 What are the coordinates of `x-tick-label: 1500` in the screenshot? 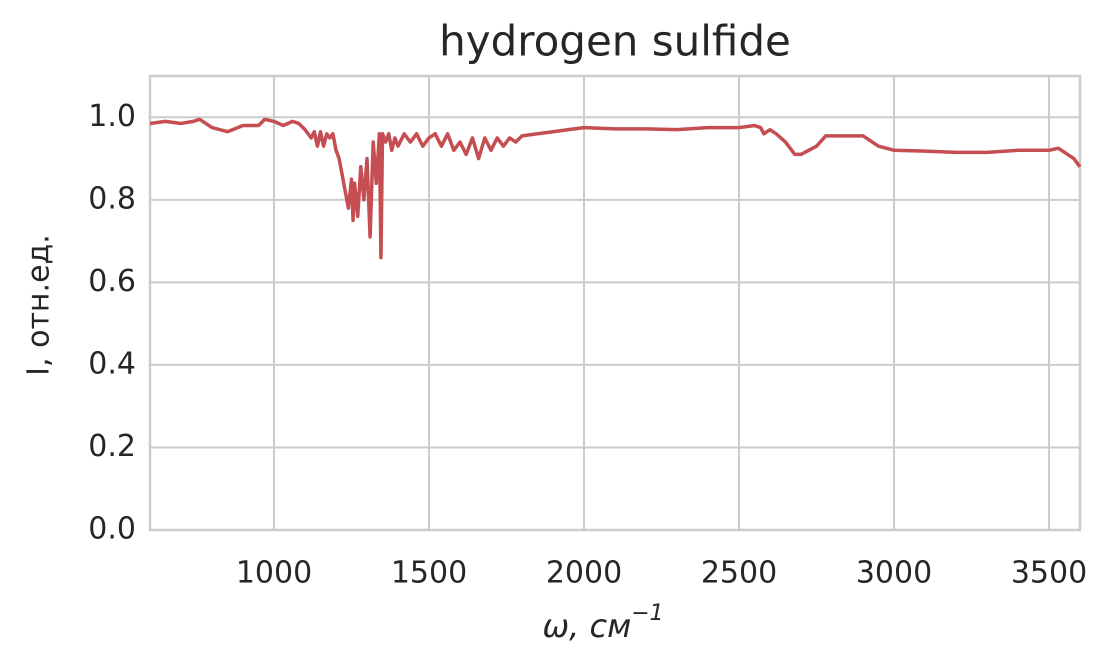 It's located at (429, 573).